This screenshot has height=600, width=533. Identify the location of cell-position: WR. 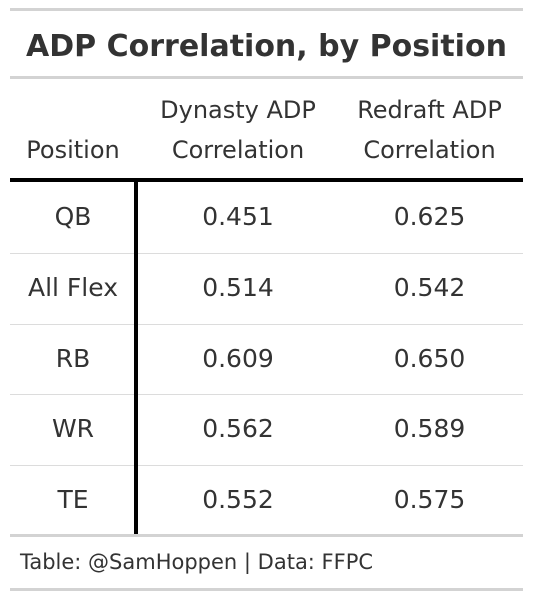
(73, 429).